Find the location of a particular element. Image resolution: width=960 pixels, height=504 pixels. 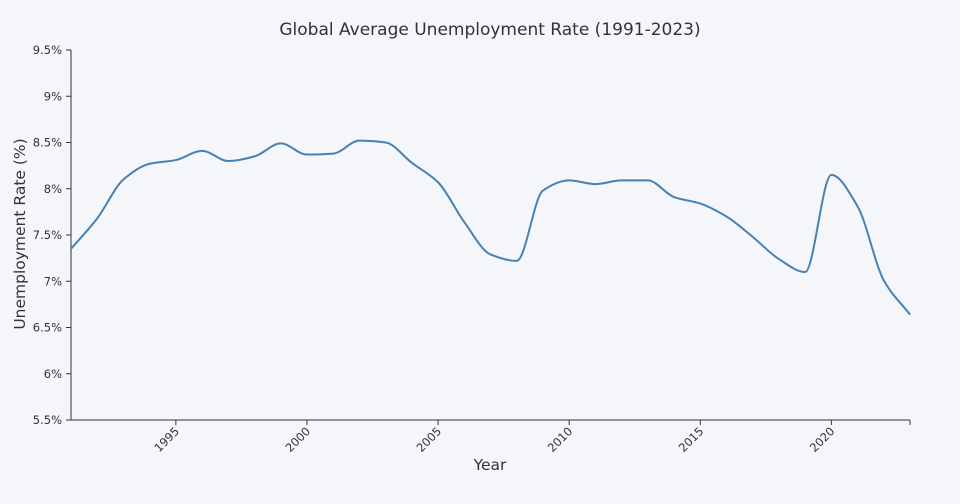

y-tick-label: 9.5% is located at coordinates (47, 50).